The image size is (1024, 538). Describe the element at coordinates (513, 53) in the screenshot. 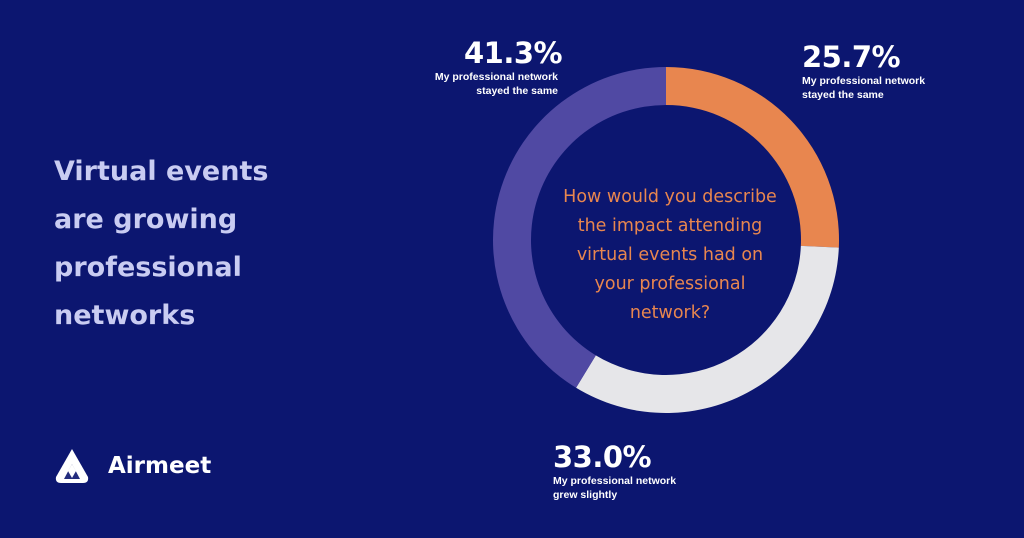

I see `slice-value-label: 41.3%` at that location.